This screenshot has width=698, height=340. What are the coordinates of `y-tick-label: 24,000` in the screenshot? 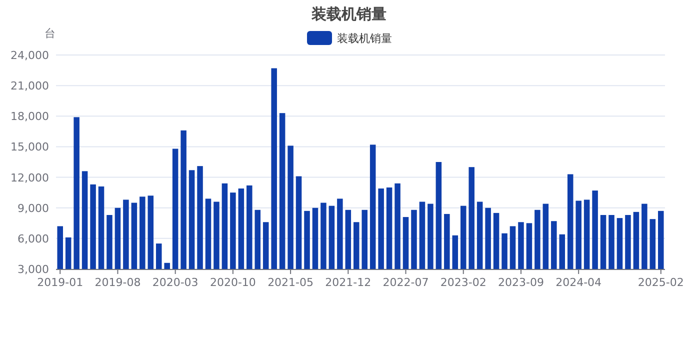 It's located at (29, 55).